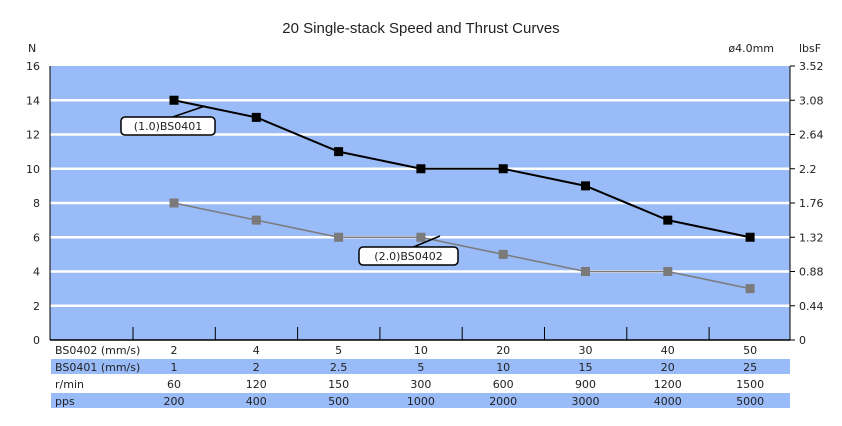 Image resolution: width=842 pixels, height=426 pixels. I want to click on y-tick-left: 0, so click(36, 340).